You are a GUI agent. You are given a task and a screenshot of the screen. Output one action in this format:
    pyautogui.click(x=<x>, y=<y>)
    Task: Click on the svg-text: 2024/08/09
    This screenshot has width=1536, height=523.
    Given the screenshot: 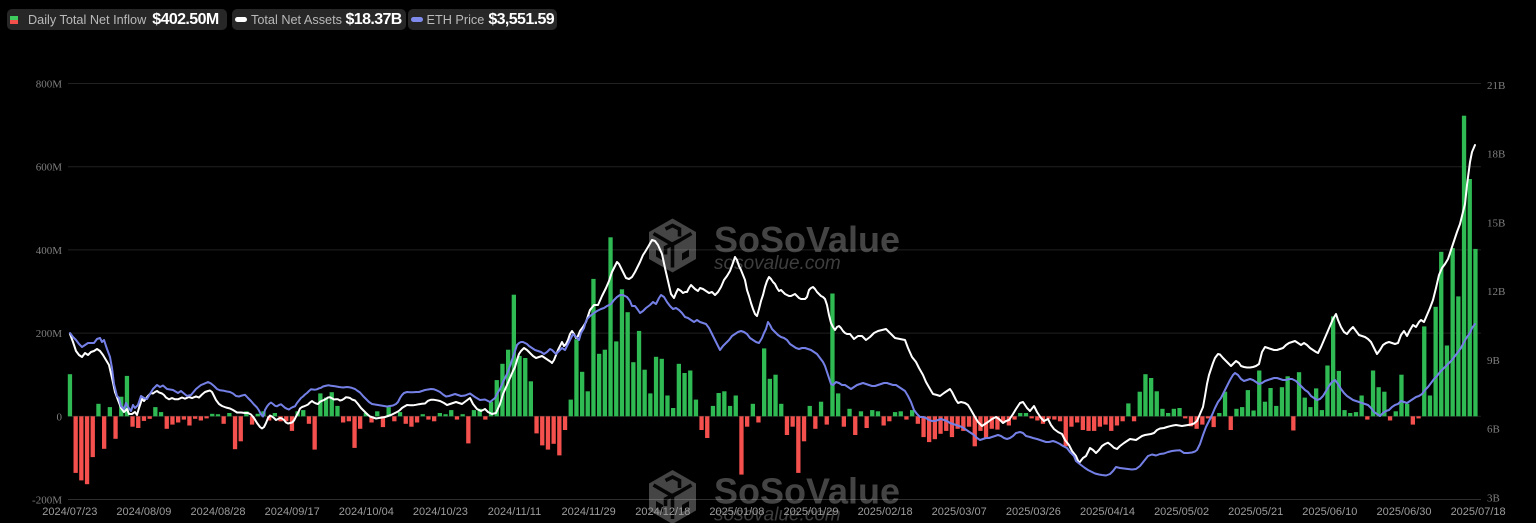 What is the action you would take?
    pyautogui.click(x=143, y=512)
    